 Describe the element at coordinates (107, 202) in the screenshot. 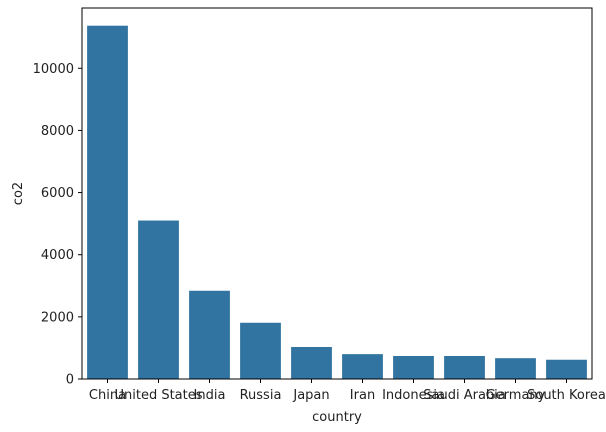

I see `bar-china` at that location.